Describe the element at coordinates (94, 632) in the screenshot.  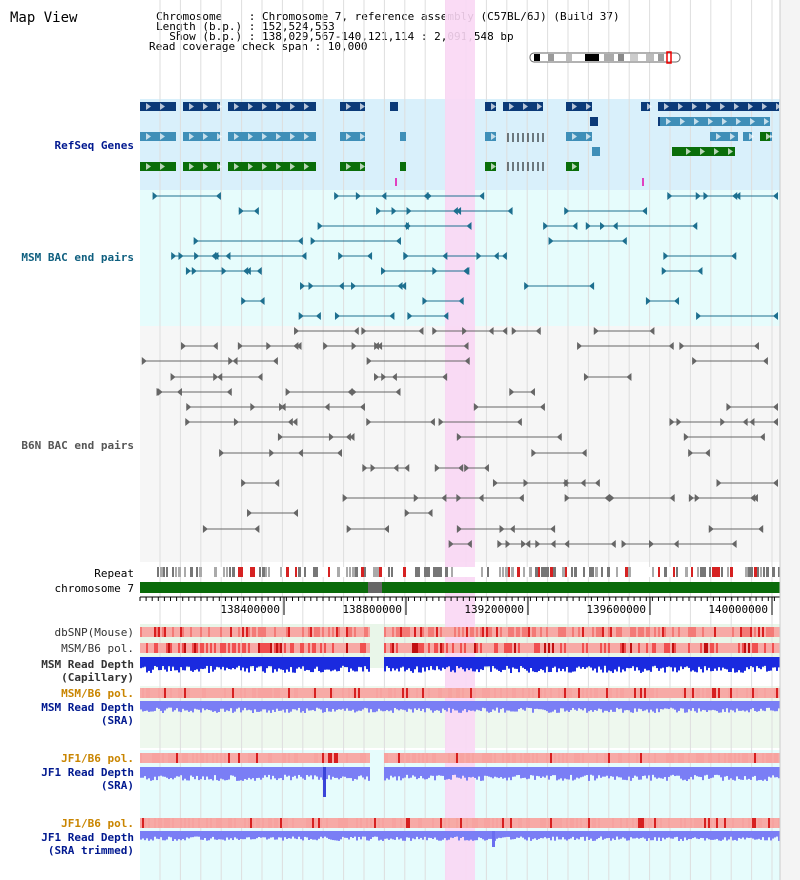
I see `dbsnp-track-label: dbSNP(Mouse)` at that location.